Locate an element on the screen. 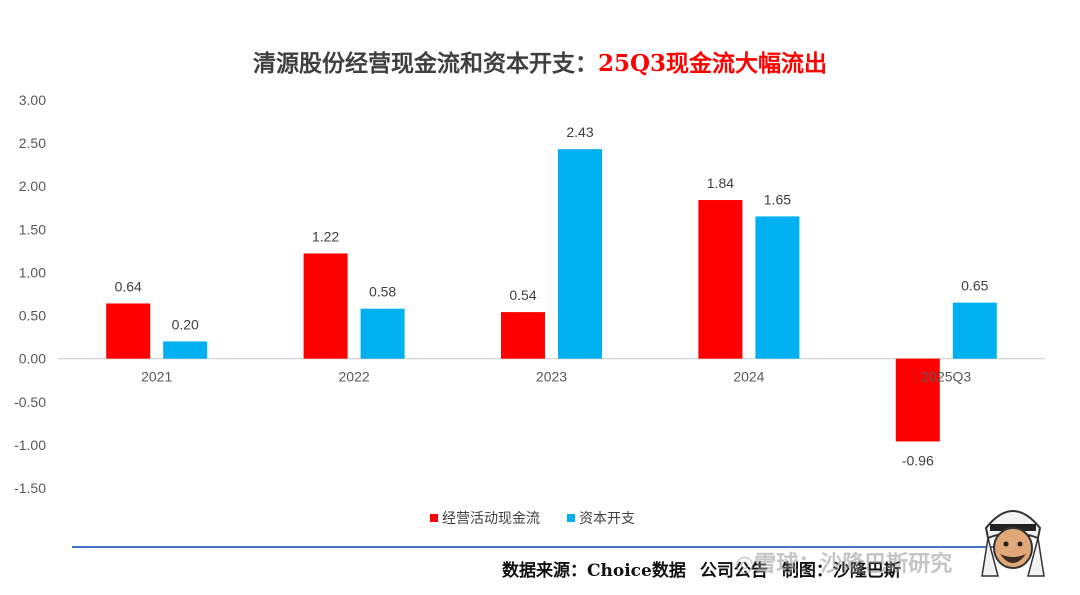  x-tick-label: 2021 is located at coordinates (156, 377).